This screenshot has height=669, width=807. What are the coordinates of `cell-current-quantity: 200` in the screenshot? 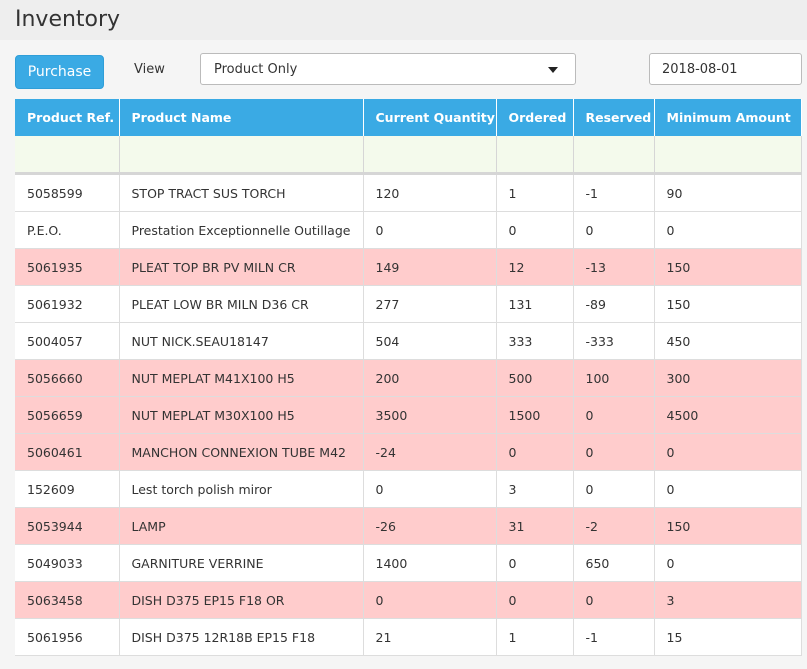 It's located at (430, 378).